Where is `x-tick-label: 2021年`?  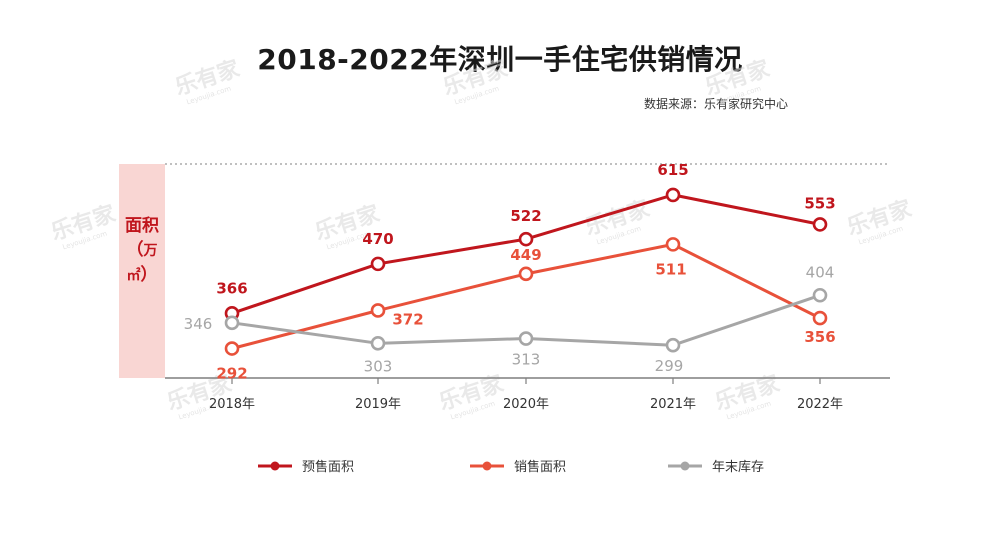 x-tick-label: 2021年 is located at coordinates (673, 404).